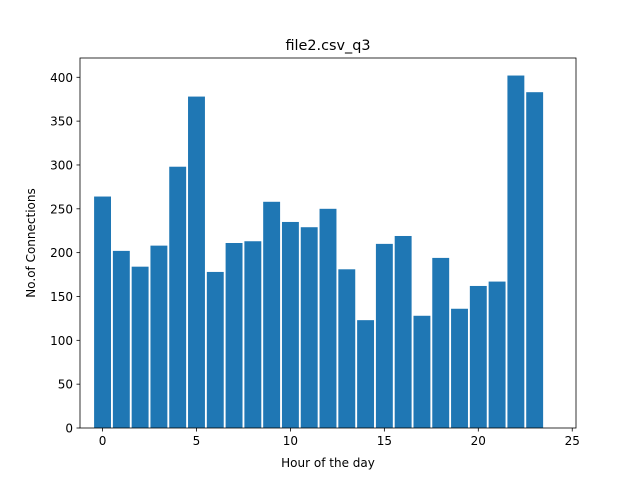 The image size is (640, 480). Describe the element at coordinates (61, 341) in the screenshot. I see `y-tick-label: 100` at that location.